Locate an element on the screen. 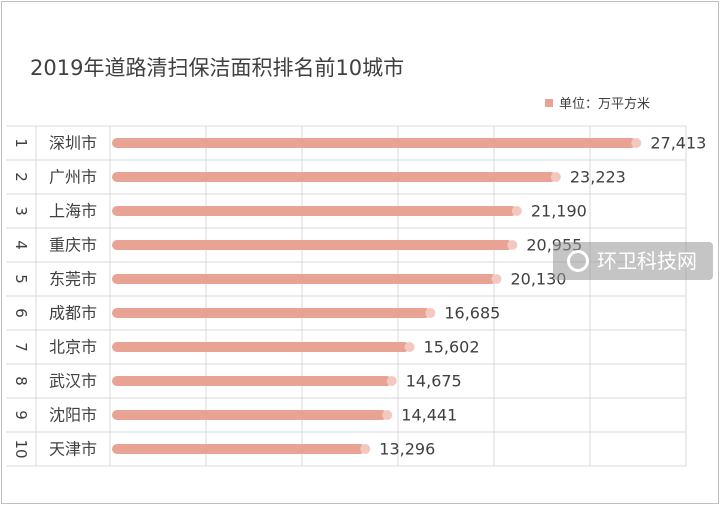 This screenshot has height=518, width=722. rank-label: 9 is located at coordinates (21, 415).